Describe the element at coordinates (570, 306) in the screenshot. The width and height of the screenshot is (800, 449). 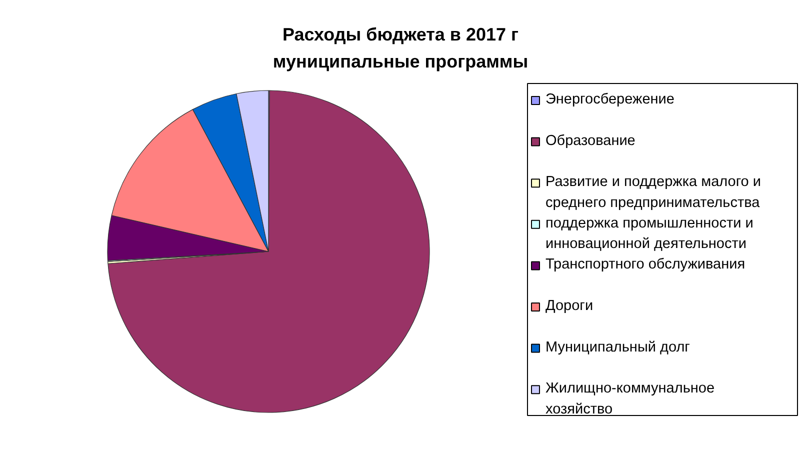
I see `legend-label: Дороги` at that location.